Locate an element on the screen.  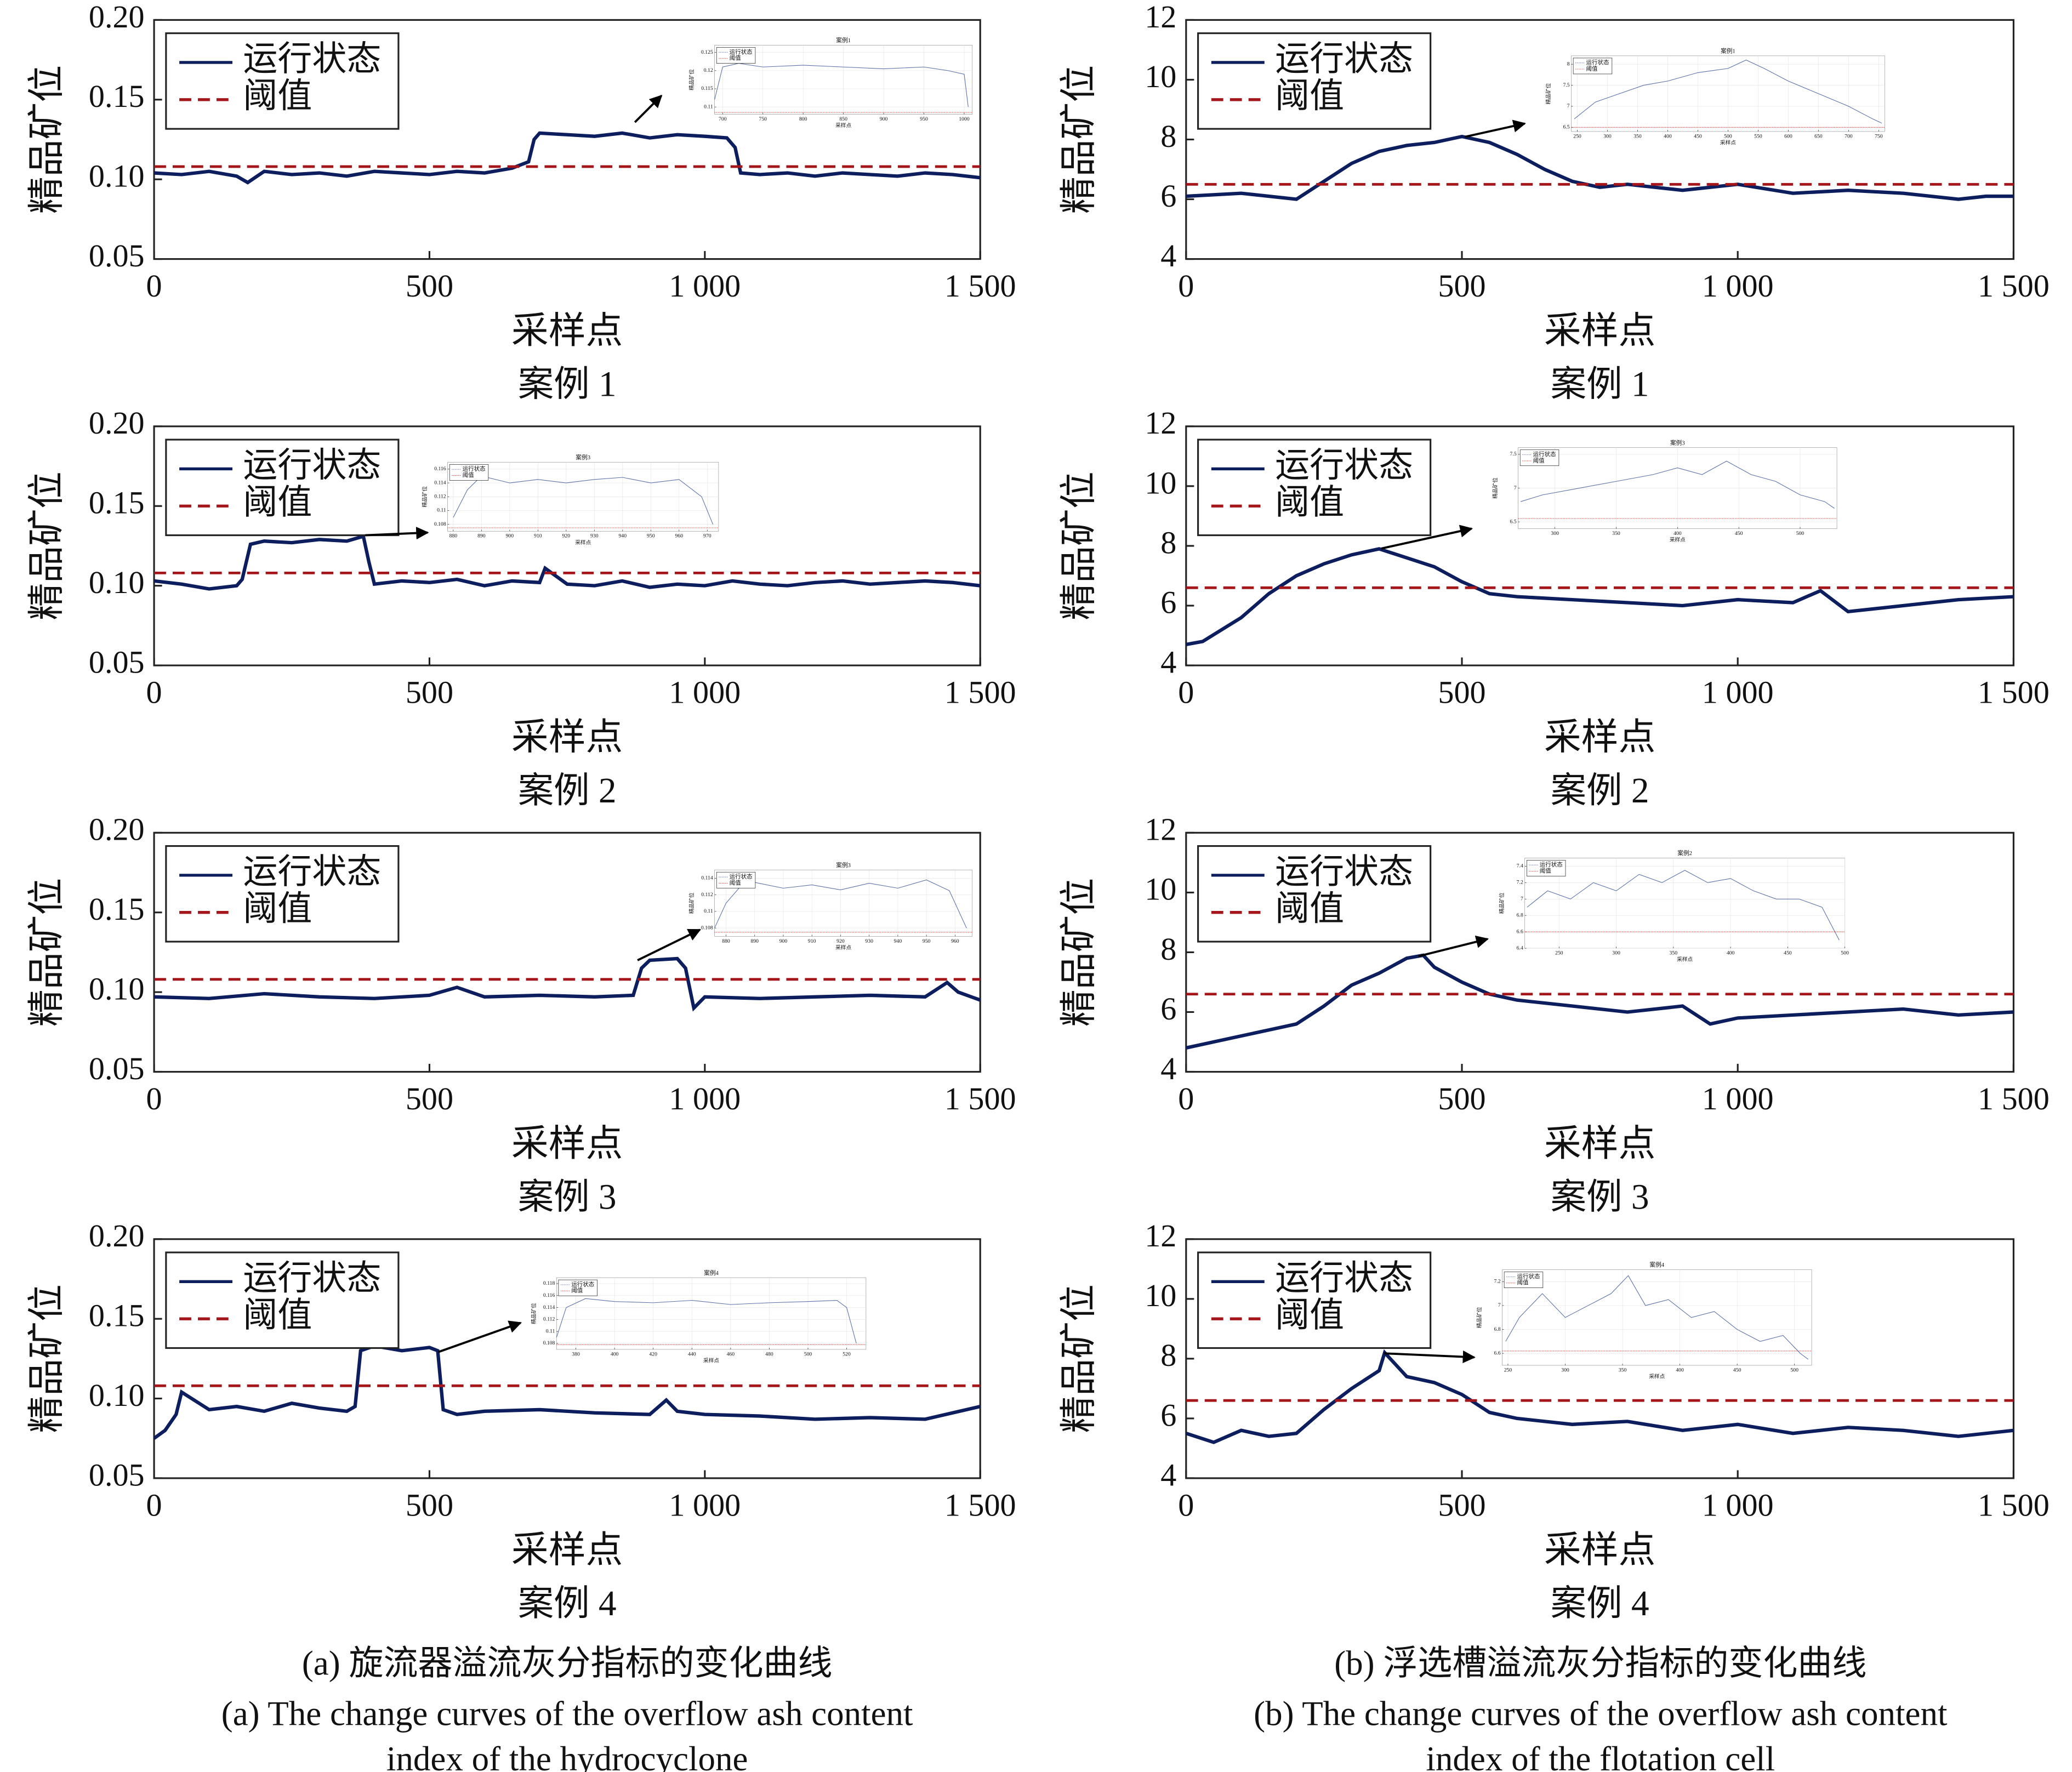
y-tick-label: 7 is located at coordinates (1522, 899).